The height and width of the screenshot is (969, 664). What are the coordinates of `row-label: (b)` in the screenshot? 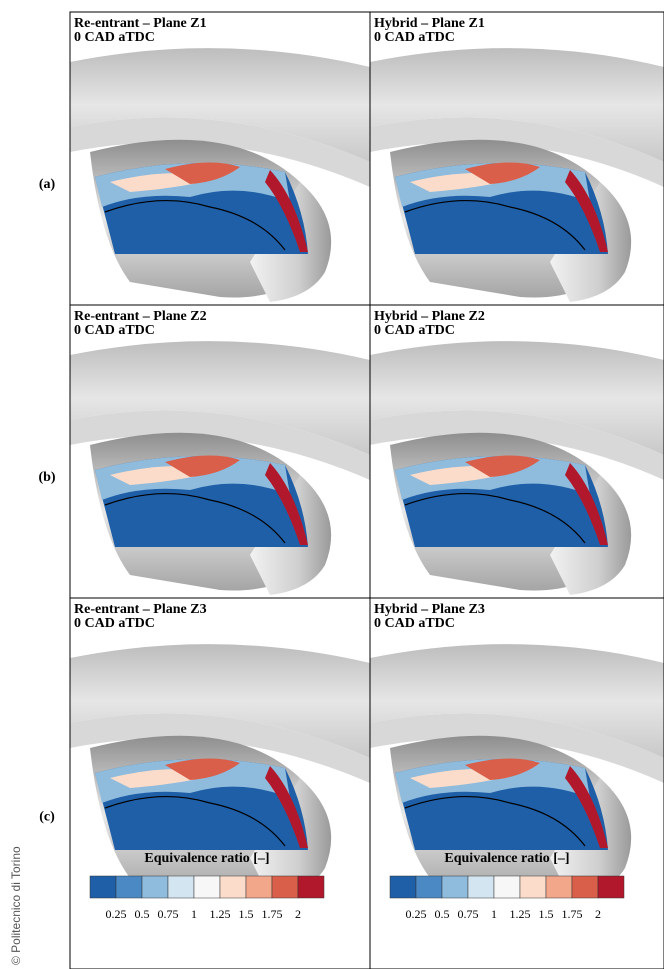 It's located at (46, 477).